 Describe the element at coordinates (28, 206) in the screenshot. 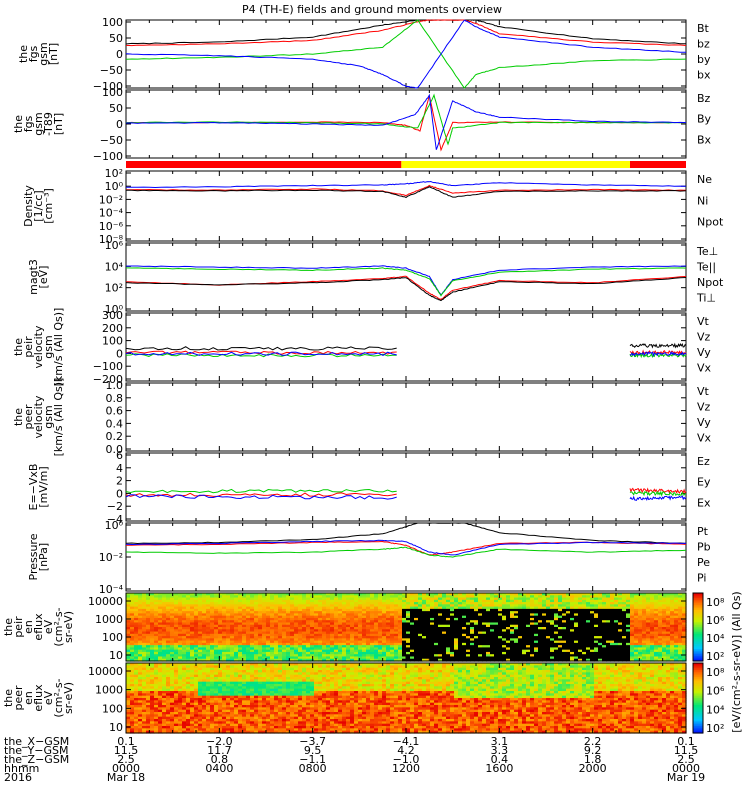

I see `y-axis-label-line: Density` at that location.